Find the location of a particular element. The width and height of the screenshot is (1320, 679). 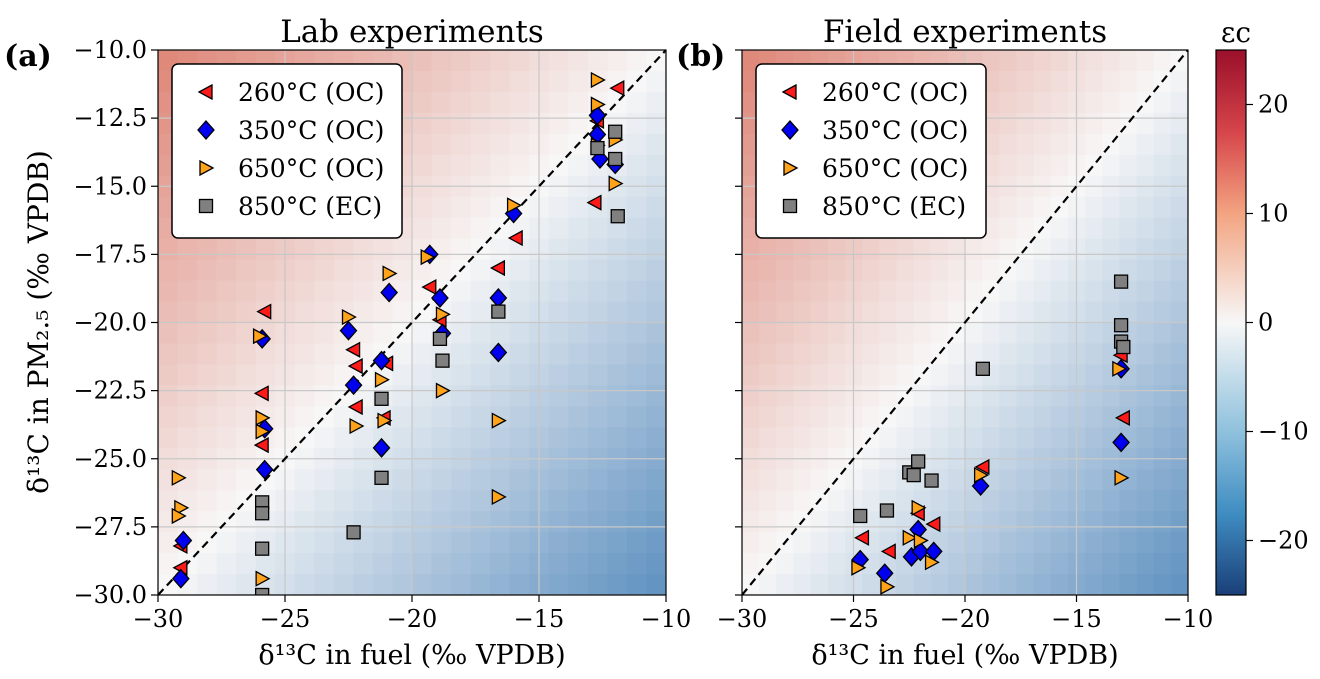

legend-label: 350°C (OC) is located at coordinates (311, 130).